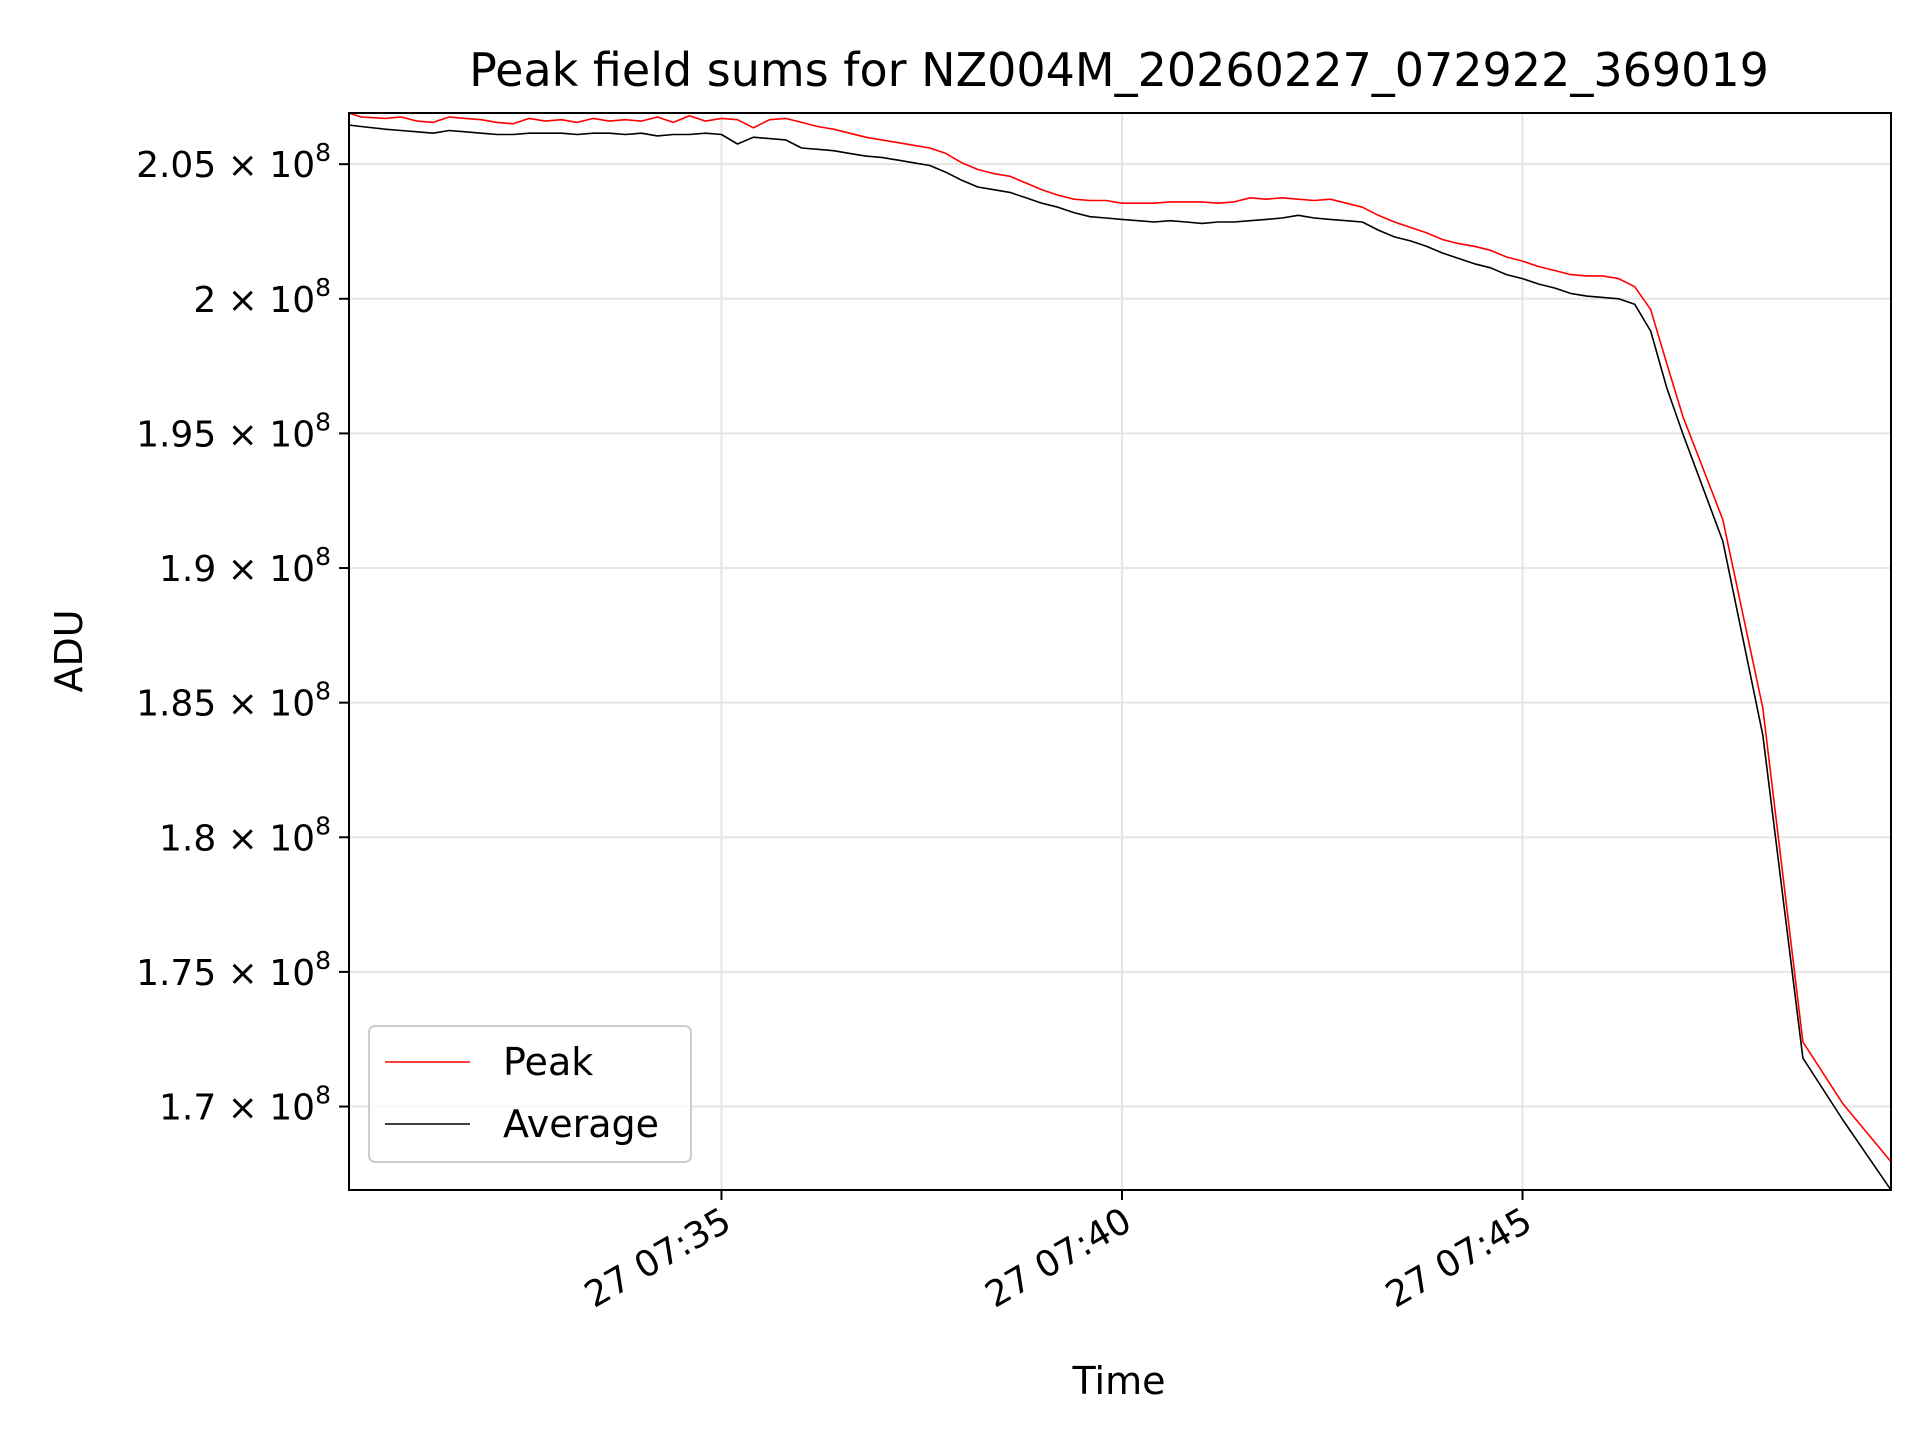 The height and width of the screenshot is (1440, 1920). What do you see at coordinates (237, 838) in the screenshot?
I see `y-tick-mantissa: 1.8 × 10` at bounding box center [237, 838].